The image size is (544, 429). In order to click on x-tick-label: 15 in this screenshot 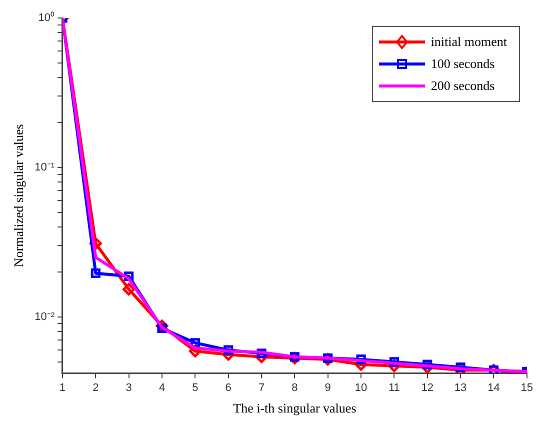, I will do `click(527, 388)`.